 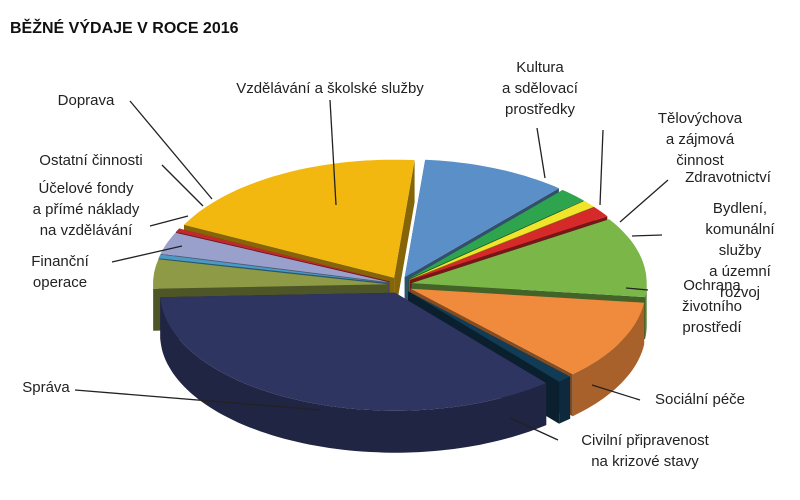 I want to click on slice-label: Finanční operace, so click(x=60, y=272).